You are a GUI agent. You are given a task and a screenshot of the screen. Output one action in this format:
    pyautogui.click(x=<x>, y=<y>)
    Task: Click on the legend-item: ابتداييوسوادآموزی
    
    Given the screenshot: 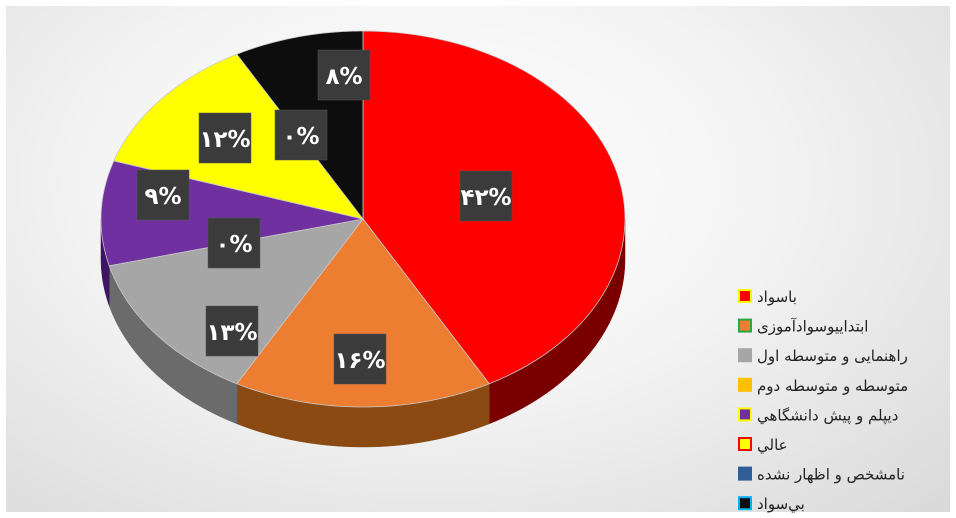 What is the action you would take?
    pyautogui.click(x=803, y=327)
    